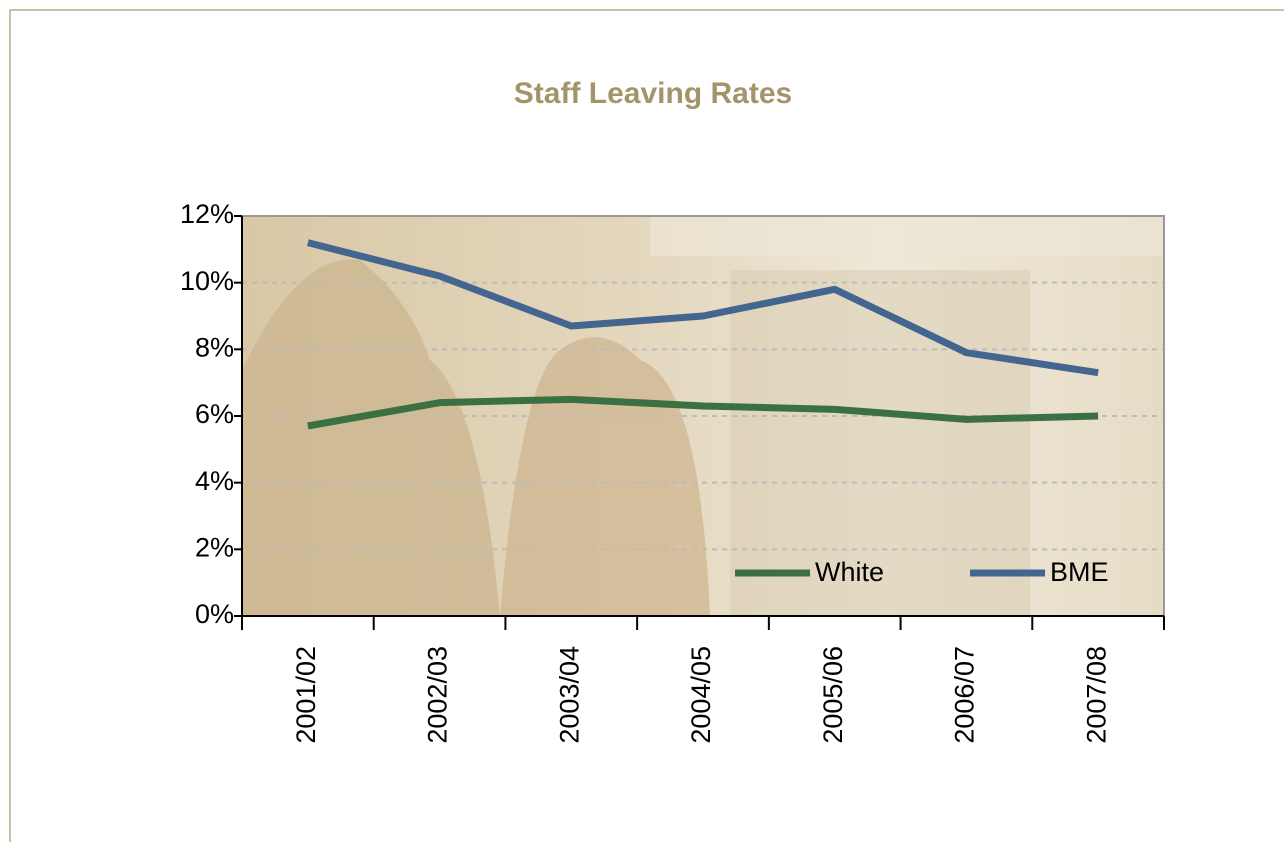 The image size is (1284, 842). What do you see at coordinates (214, 347) in the screenshot?
I see `y-tick-label: 8%` at bounding box center [214, 347].